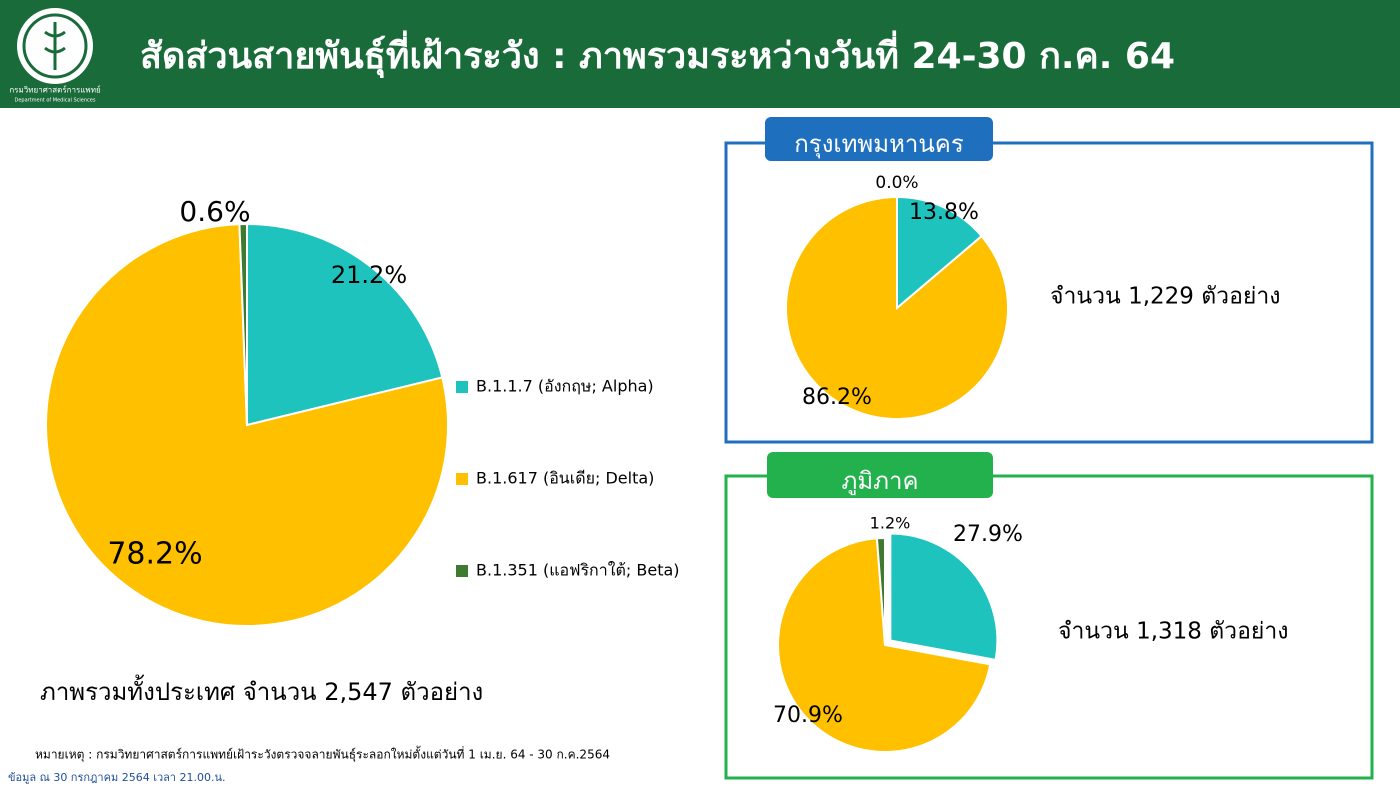 The height and width of the screenshot is (788, 1400). I want to click on header-bar, so click(700, 54).